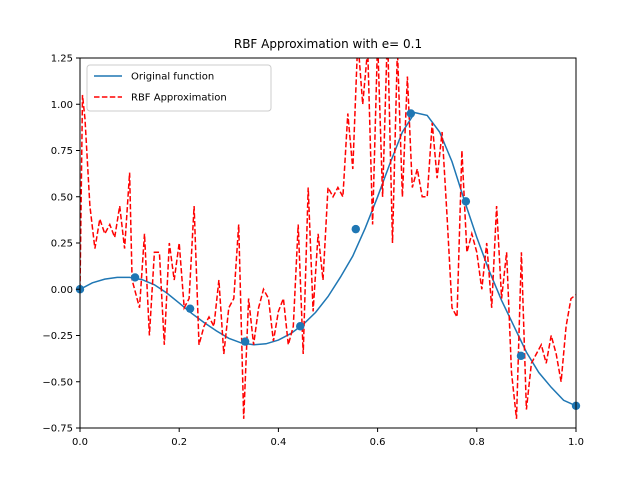 Image resolution: width=640 pixels, height=480 pixels. I want to click on legend: Original function RBF Approximation, so click(179, 88).